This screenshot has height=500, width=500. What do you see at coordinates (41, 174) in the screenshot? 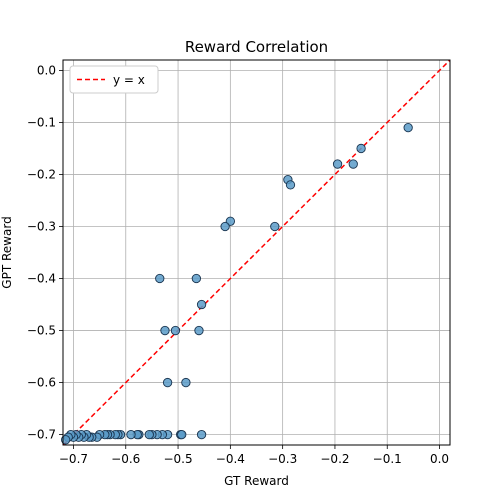
I see `y-tick-label: −0.2` at bounding box center [41, 174].